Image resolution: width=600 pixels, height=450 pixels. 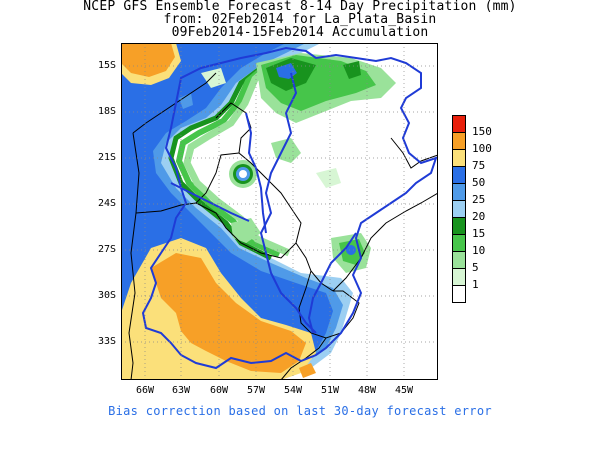 What do you see at coordinates (307, 370) in the screenshot?
I see `precip-area-100mm-small` at bounding box center [307, 370].